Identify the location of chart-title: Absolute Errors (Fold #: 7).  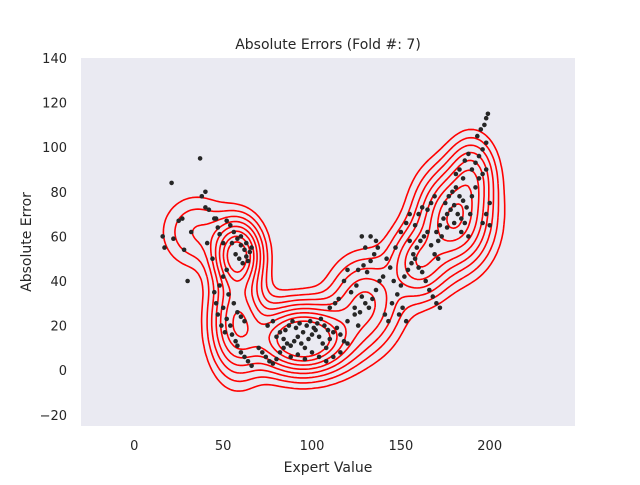
(328, 45).